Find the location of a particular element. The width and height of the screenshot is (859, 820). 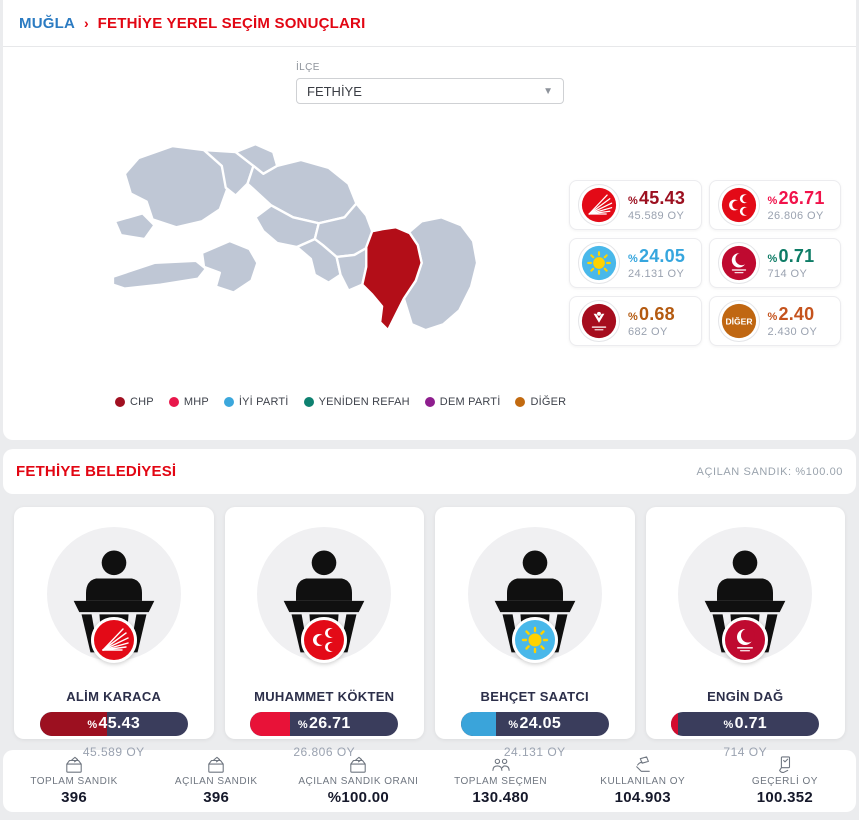

candidate-name: BEHÇET SAATCI is located at coordinates (534, 696).